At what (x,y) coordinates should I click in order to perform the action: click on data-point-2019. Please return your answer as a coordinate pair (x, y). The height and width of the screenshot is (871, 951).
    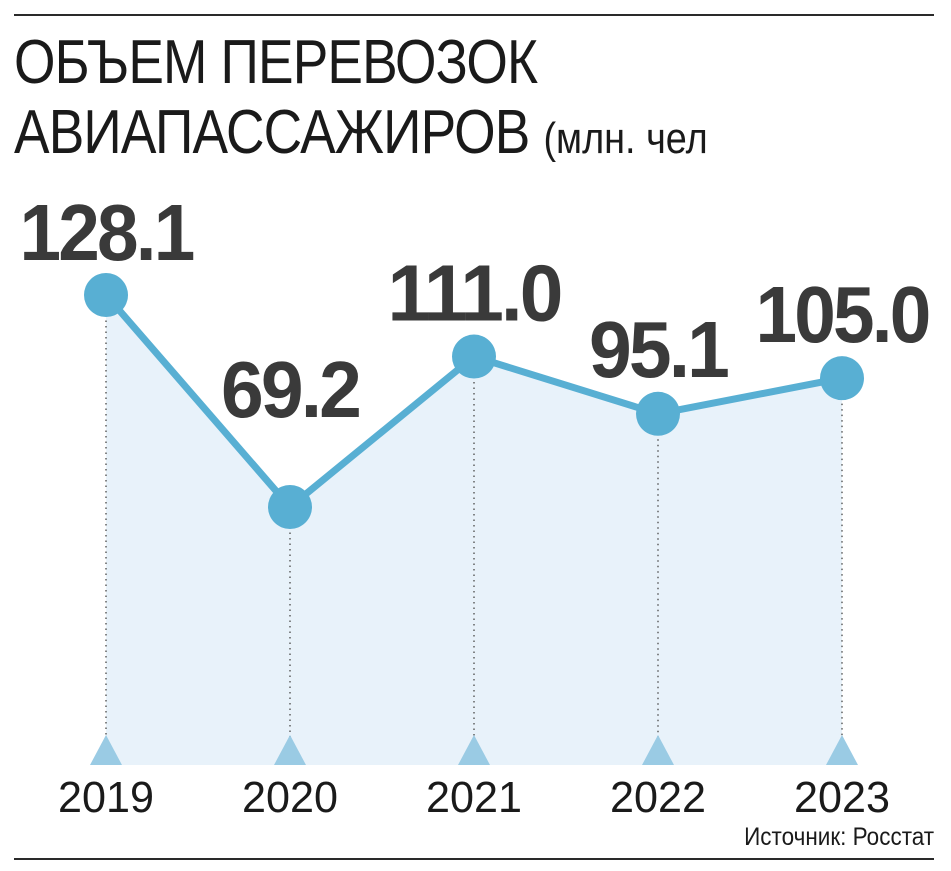
    Looking at the image, I should click on (106, 295).